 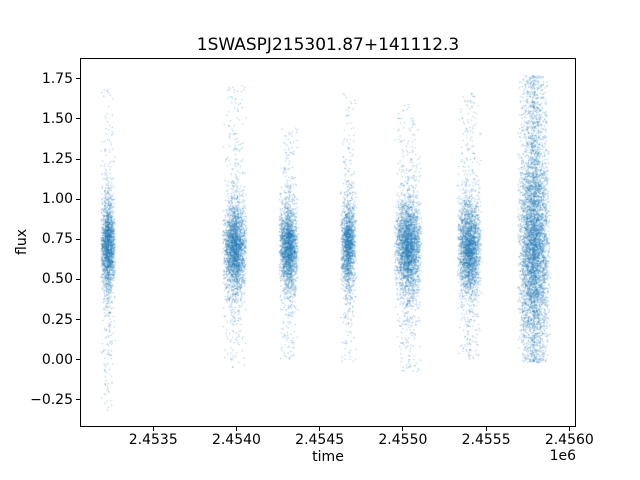 What do you see at coordinates (57, 359) in the screenshot?
I see `y-tick-label: 0.00` at bounding box center [57, 359].